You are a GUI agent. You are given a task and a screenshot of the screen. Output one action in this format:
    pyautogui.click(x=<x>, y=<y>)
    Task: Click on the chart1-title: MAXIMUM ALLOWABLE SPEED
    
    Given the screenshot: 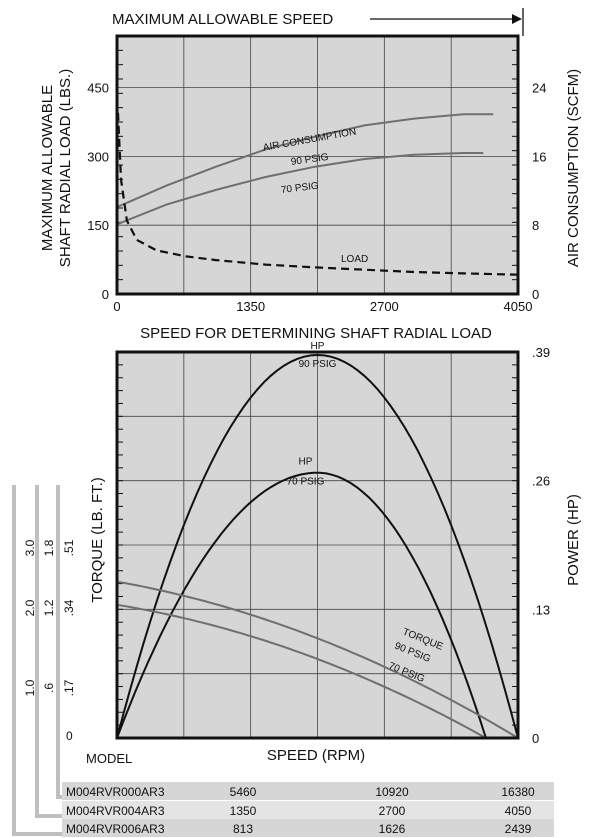 What is the action you would take?
    pyautogui.click(x=222, y=19)
    